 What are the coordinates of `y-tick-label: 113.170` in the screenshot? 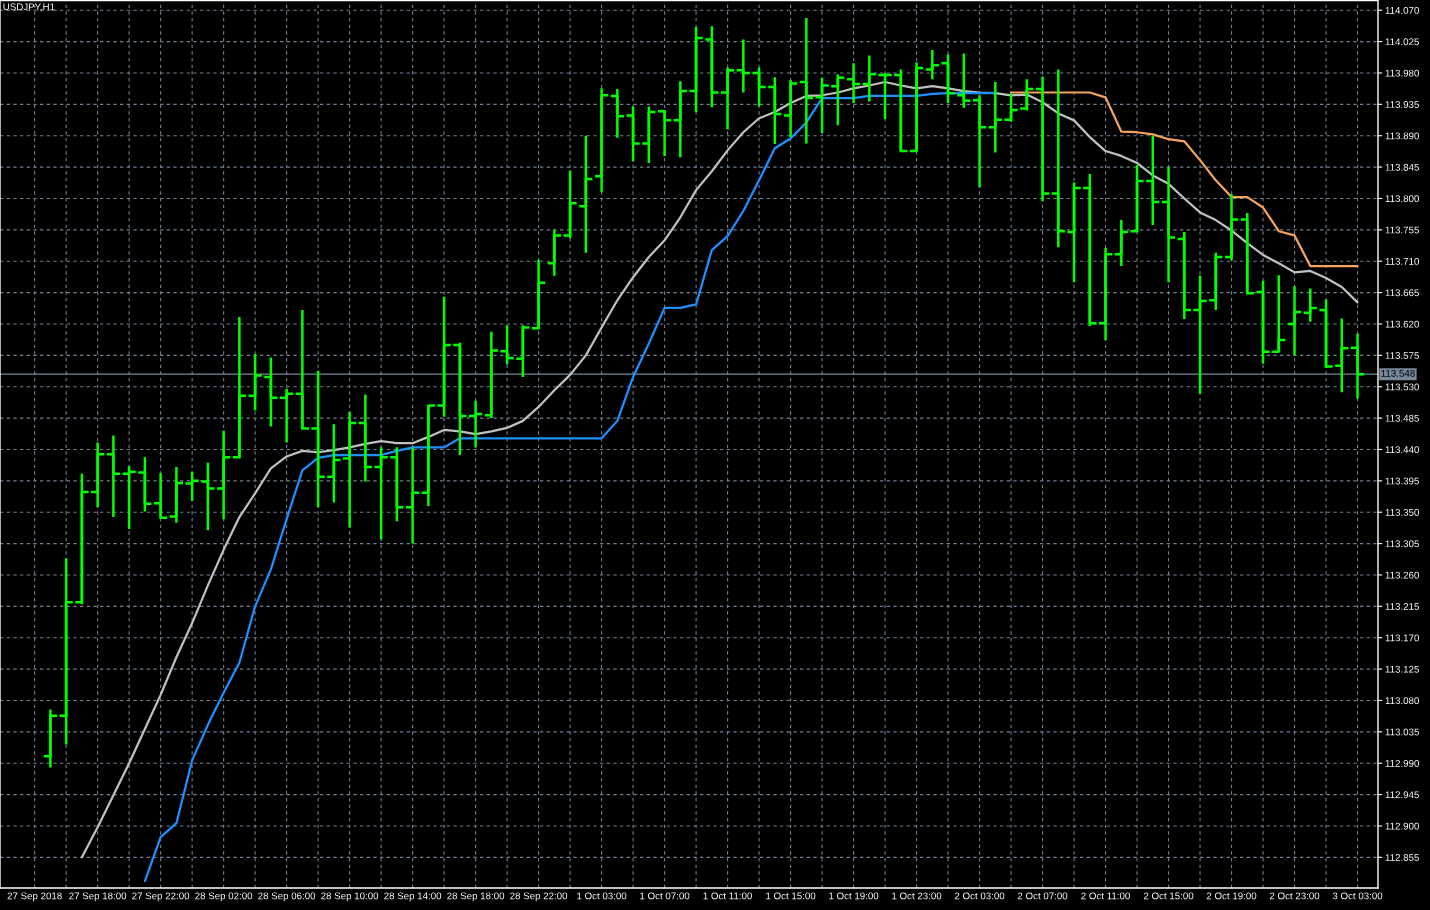 It's located at (1402, 638).